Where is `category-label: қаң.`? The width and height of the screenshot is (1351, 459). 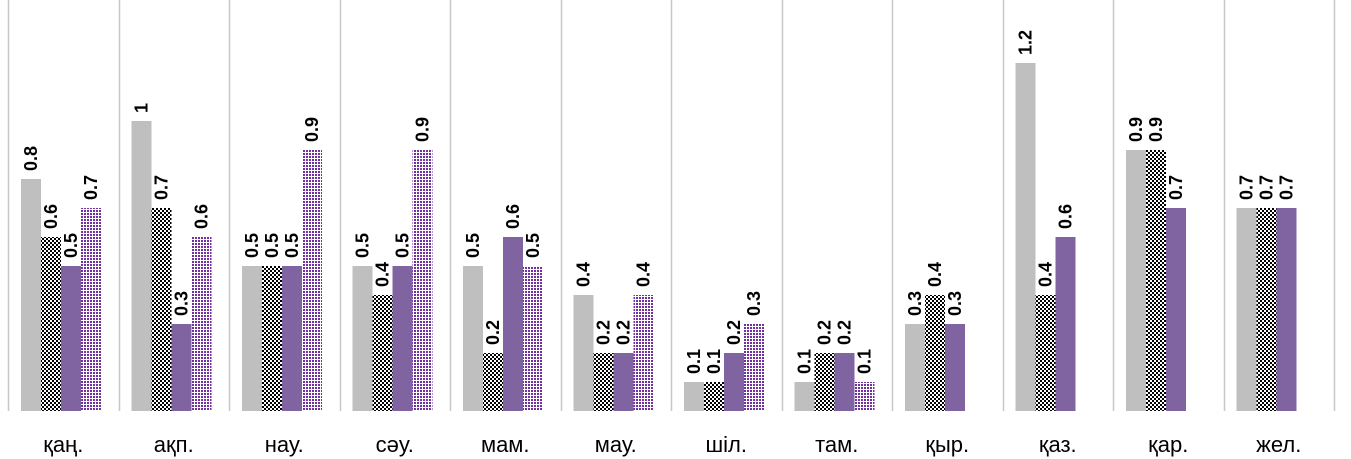 category-label: қаң. is located at coordinates (63, 444).